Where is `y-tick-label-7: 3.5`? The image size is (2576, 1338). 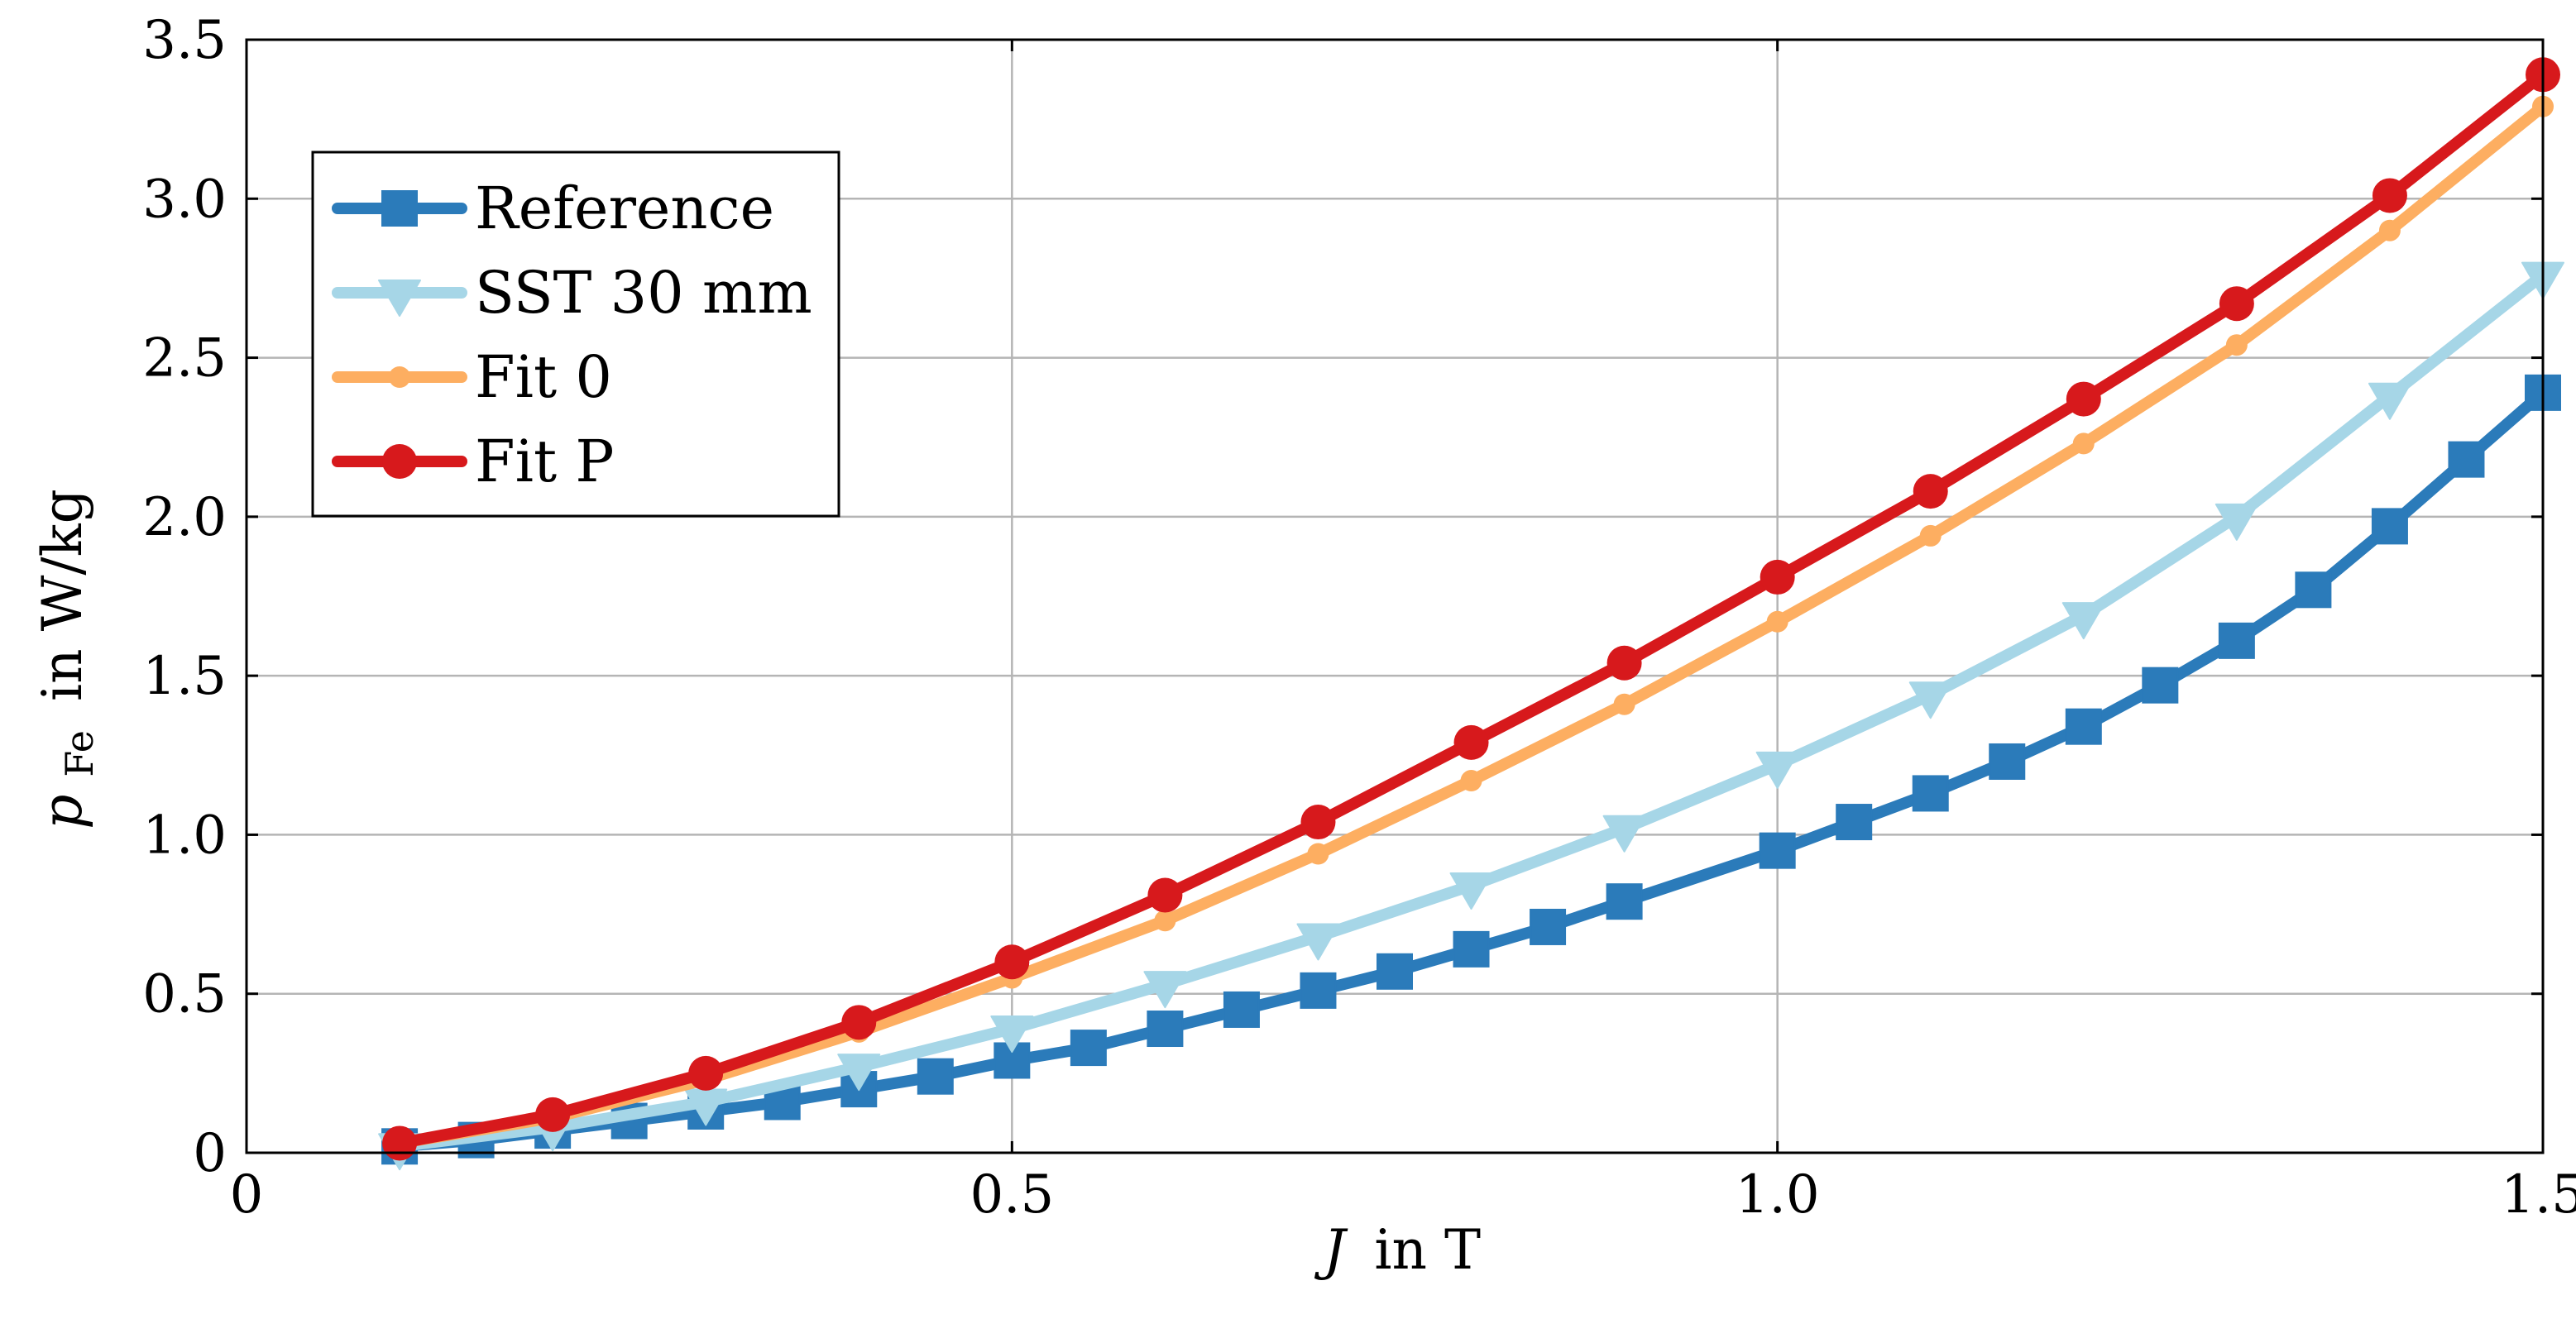
y-tick-label-7: 3.5 is located at coordinates (184, 41).